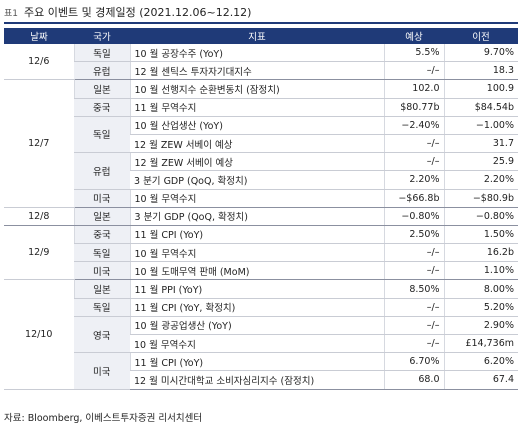 This screenshot has height=430, width=522. What do you see at coordinates (413, 53) in the screenshot?
I see `forecast-cell: 5.5%` at bounding box center [413, 53].